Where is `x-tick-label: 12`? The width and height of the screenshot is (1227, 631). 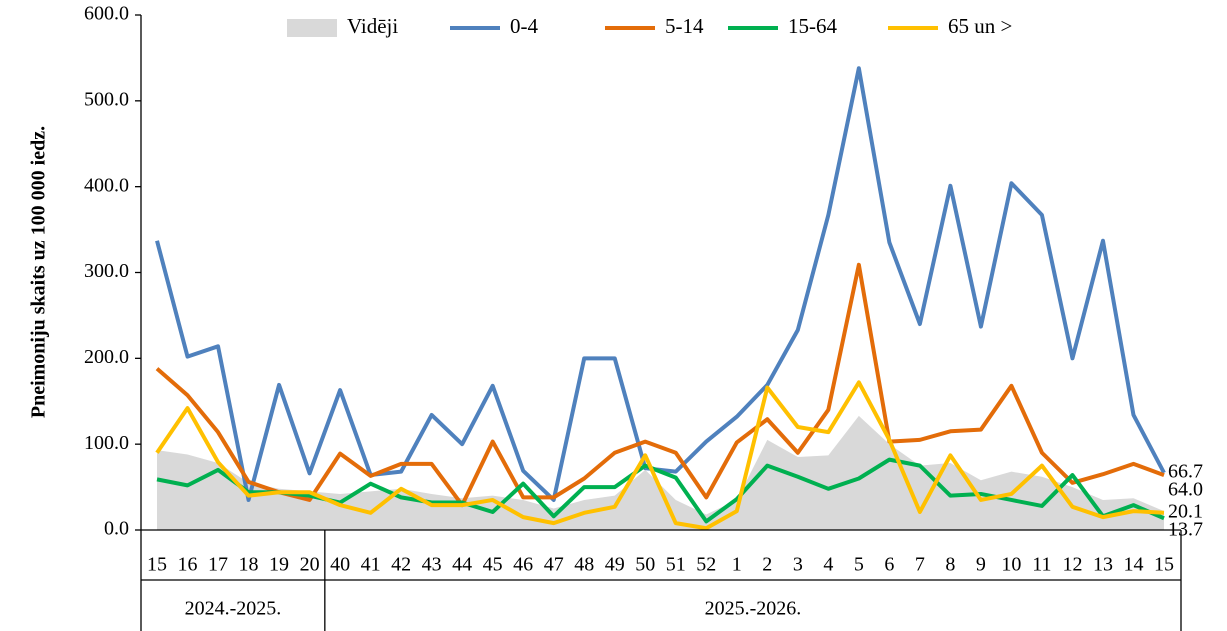
x-tick-label: 12 is located at coordinates (1072, 565).